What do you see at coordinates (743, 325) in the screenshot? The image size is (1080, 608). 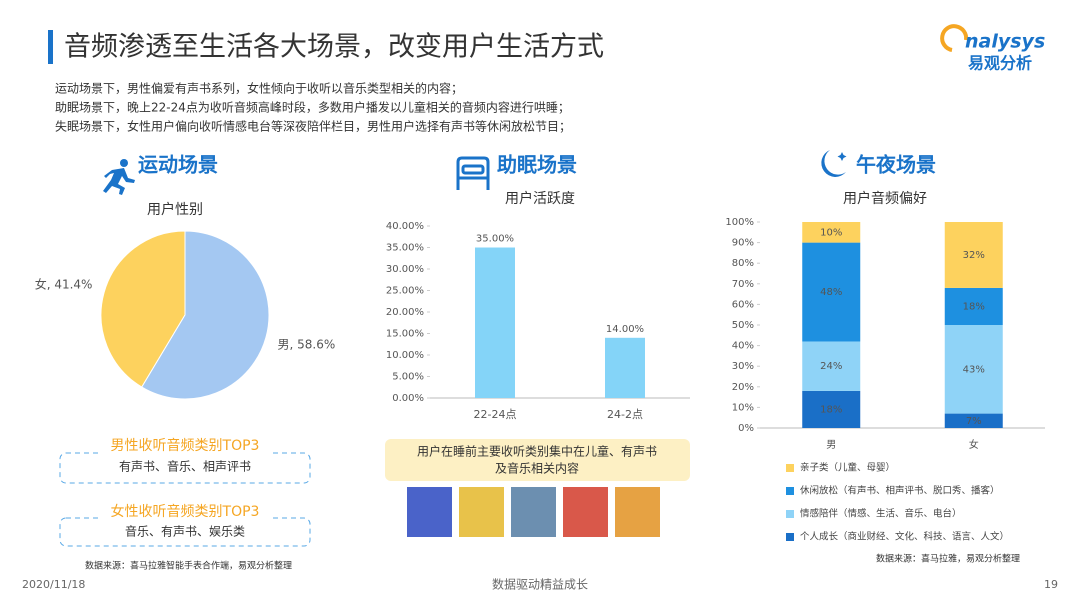 I see `y-tick-label: 50%` at bounding box center [743, 325].